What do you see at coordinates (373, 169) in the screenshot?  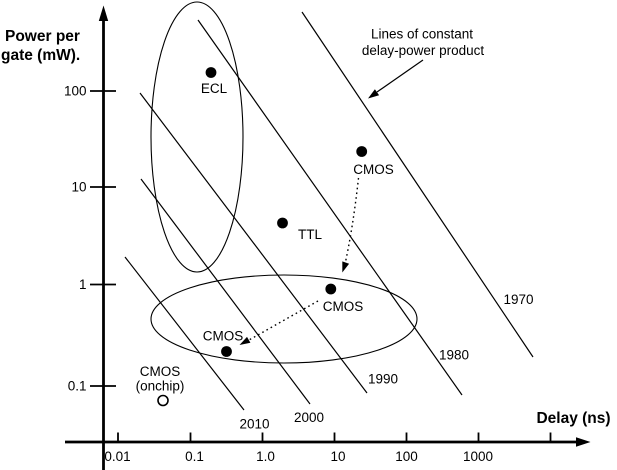 I see `point-label-cmos-1: CMOS` at bounding box center [373, 169].